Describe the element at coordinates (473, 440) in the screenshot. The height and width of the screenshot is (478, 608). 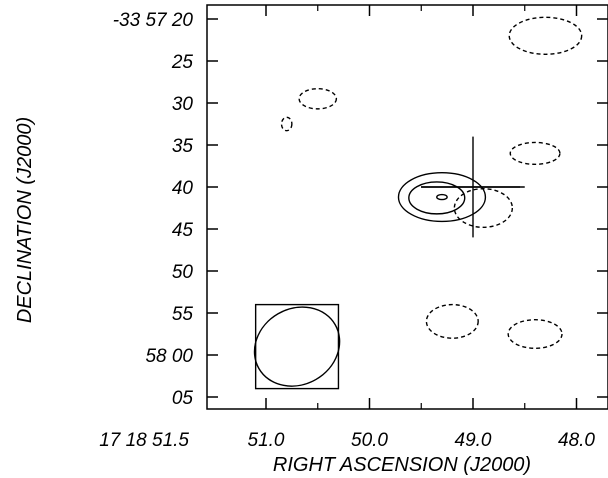
I see `x-tick-label: 49.0` at that location.